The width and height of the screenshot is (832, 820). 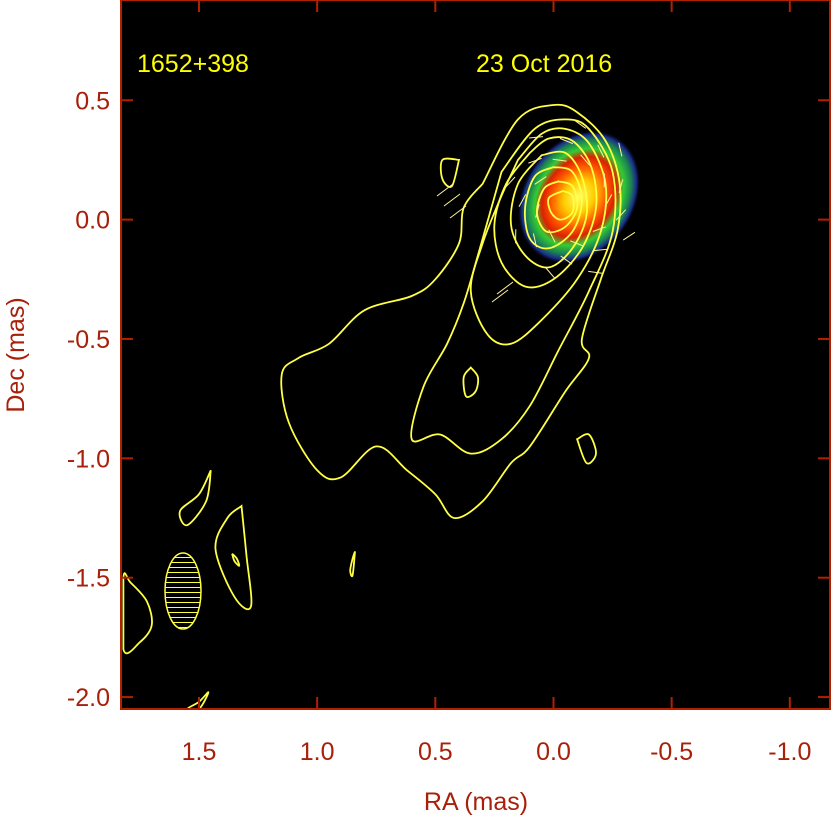 I want to click on y-tick-label: 0.5, so click(x=92, y=101).